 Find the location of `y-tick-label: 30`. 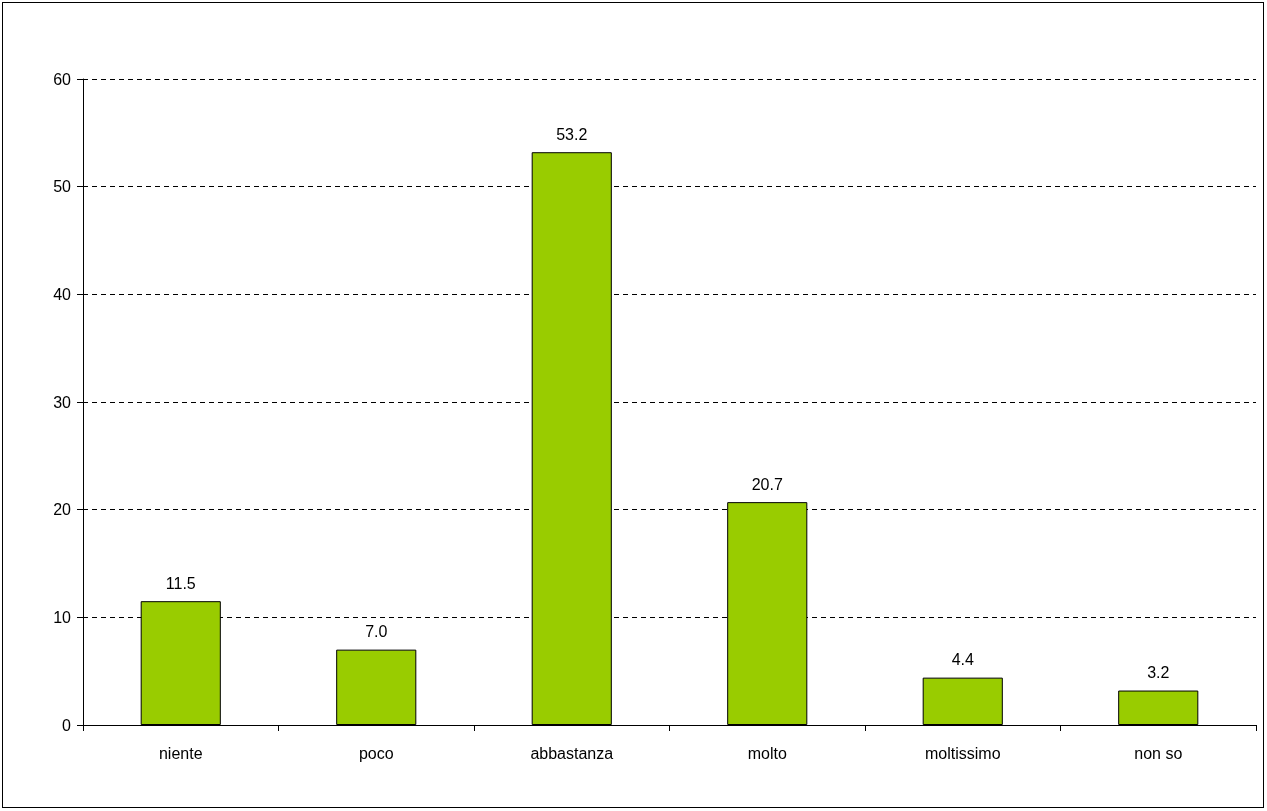

y-tick-label: 30 is located at coordinates (62, 402).